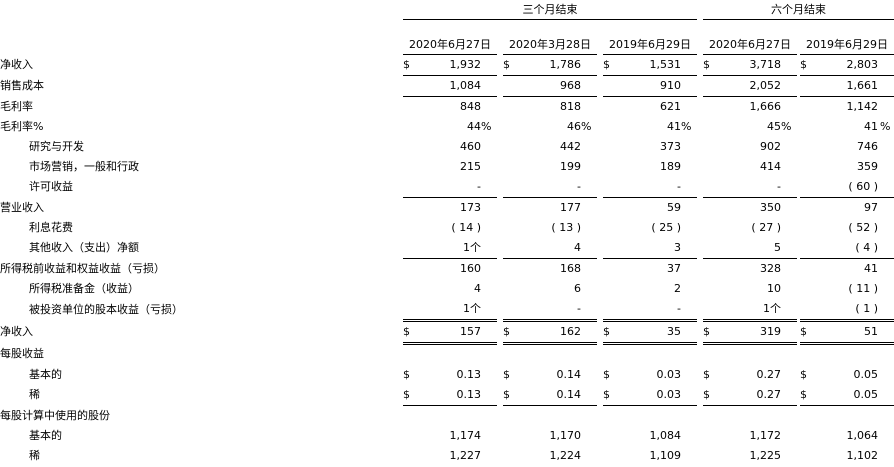 The height and width of the screenshot is (467, 894). What do you see at coordinates (549, 207) in the screenshot?
I see `cell-value: 177` at bounding box center [549, 207].